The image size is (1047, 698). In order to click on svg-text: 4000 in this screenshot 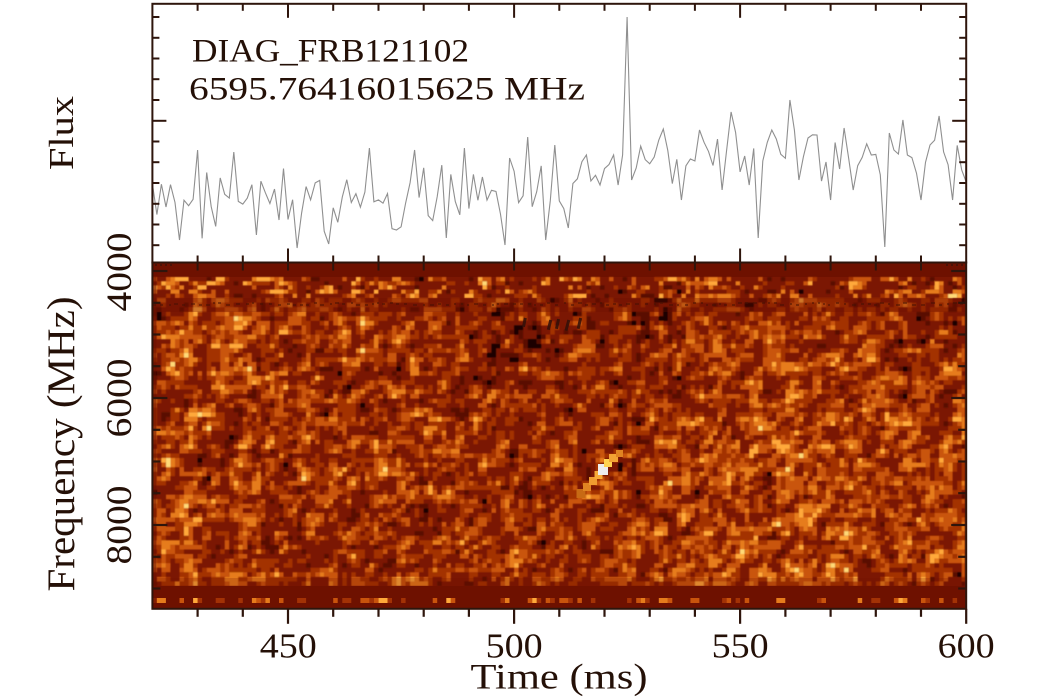, I will do `click(119, 272)`.